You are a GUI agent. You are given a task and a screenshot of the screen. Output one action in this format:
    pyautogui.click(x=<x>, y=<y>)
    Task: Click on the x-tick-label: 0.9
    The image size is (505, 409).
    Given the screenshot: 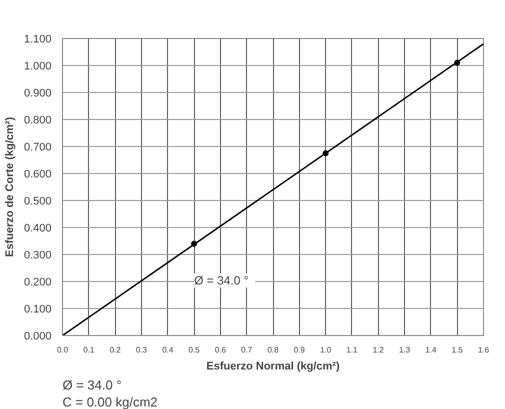 What is the action you would take?
    pyautogui.click(x=300, y=350)
    